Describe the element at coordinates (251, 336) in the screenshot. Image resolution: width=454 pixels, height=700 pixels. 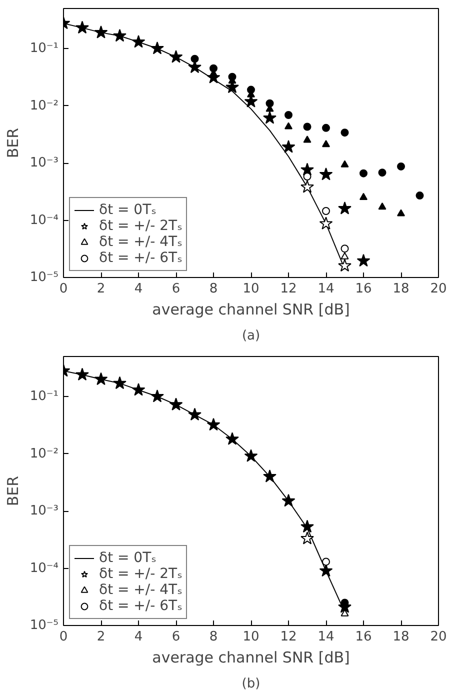
I see `text: (a)` at that location.